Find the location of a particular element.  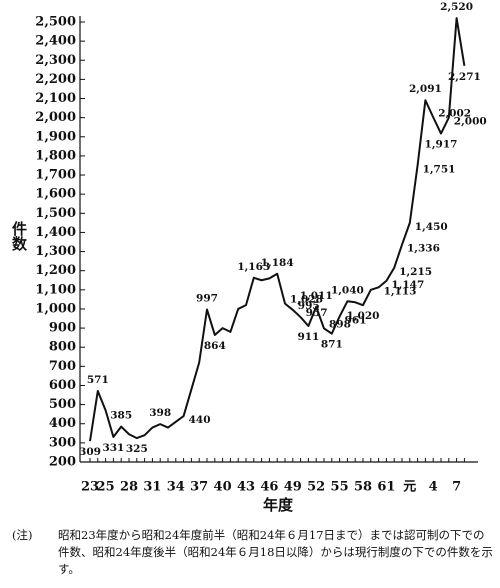

x-tick-label: 52 is located at coordinates (316, 487).